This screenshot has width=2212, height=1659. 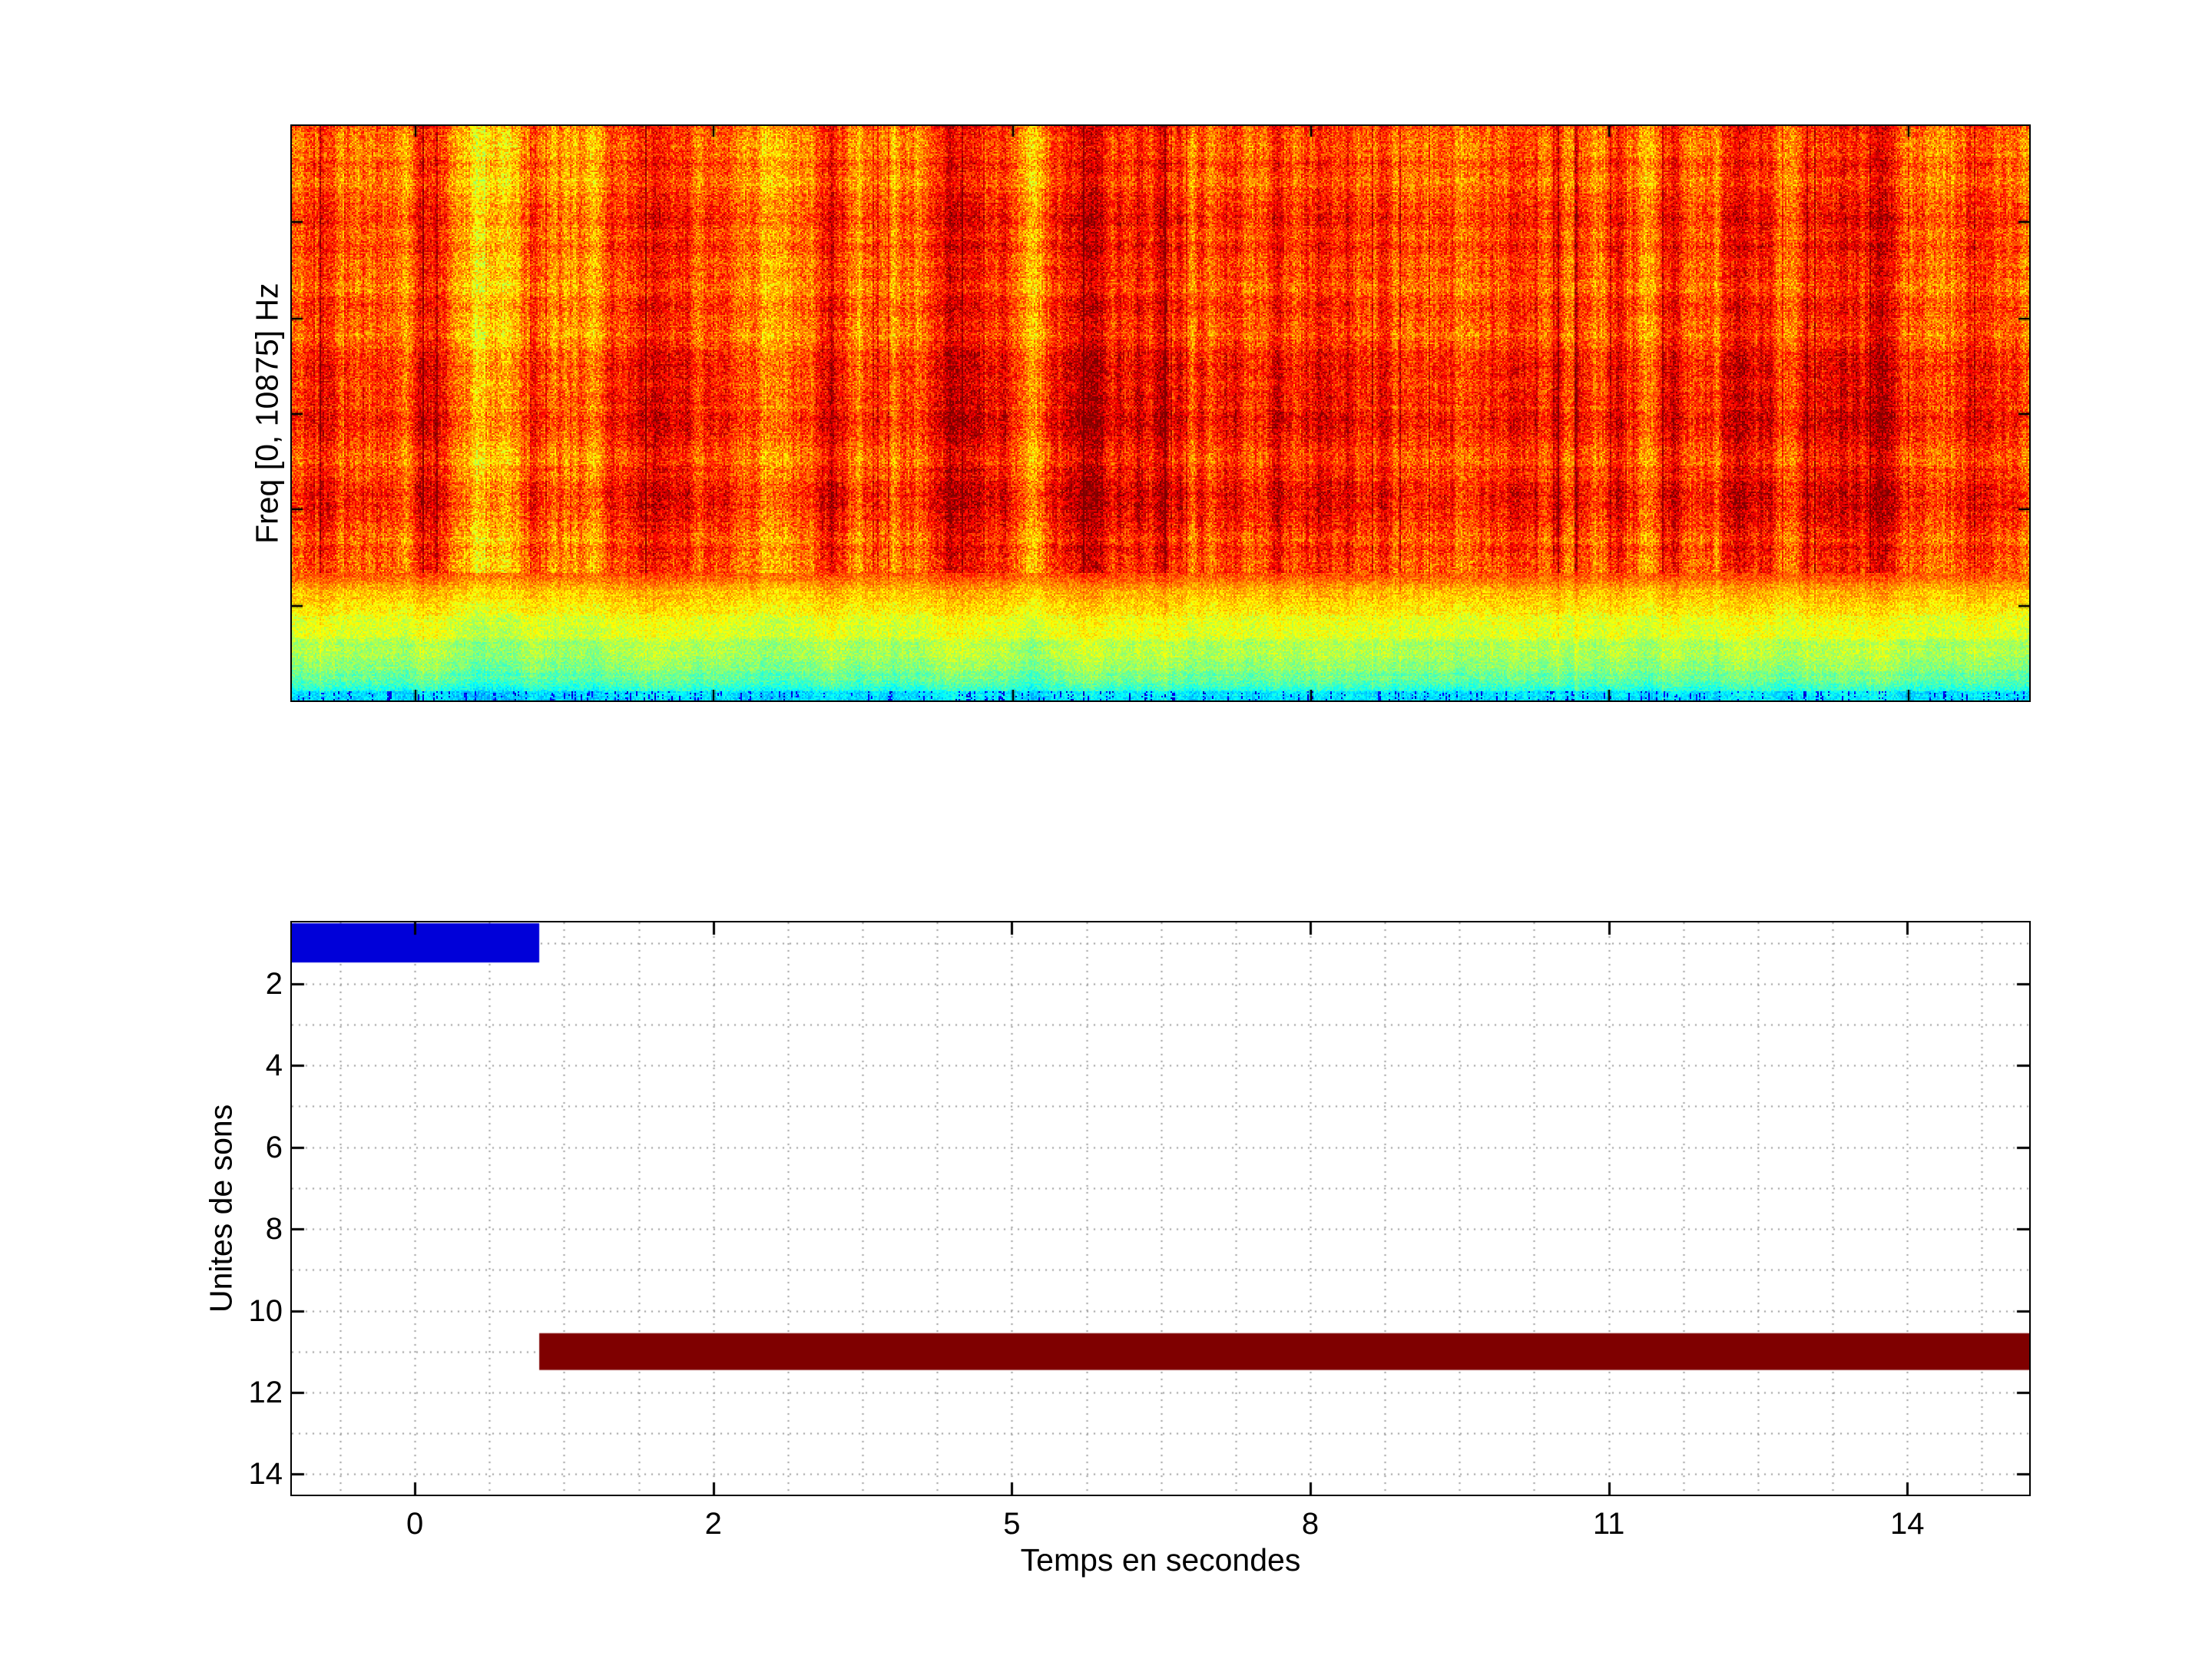 What do you see at coordinates (274, 1065) in the screenshot?
I see `y-tick-label: 4` at bounding box center [274, 1065].